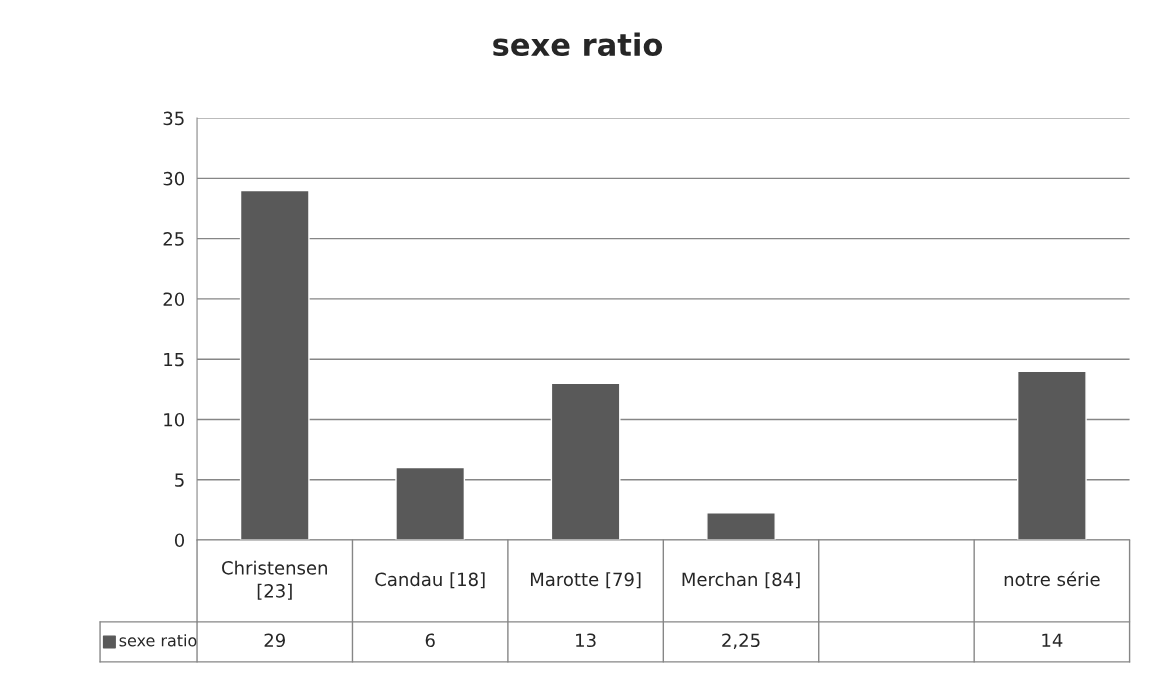 Image resolution: width=1155 pixels, height=675 pixels. Describe the element at coordinates (430, 580) in the screenshot. I see `x-tick-label: Candau [18]` at that location.